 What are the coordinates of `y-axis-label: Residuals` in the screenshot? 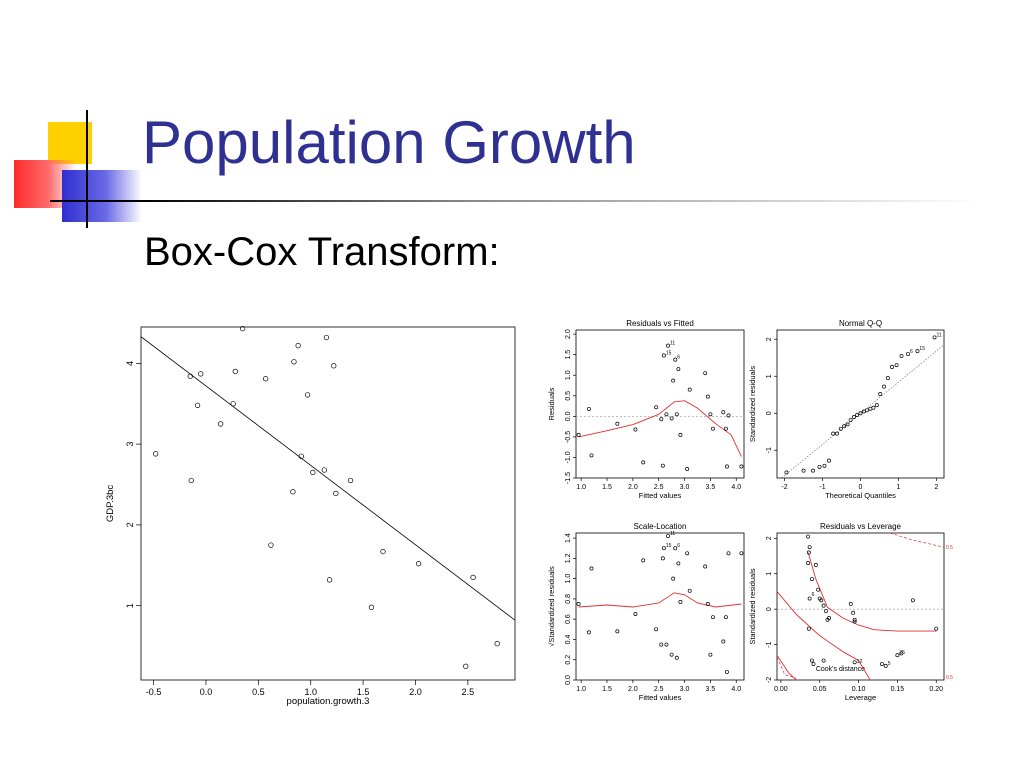 It's located at (551, 403).